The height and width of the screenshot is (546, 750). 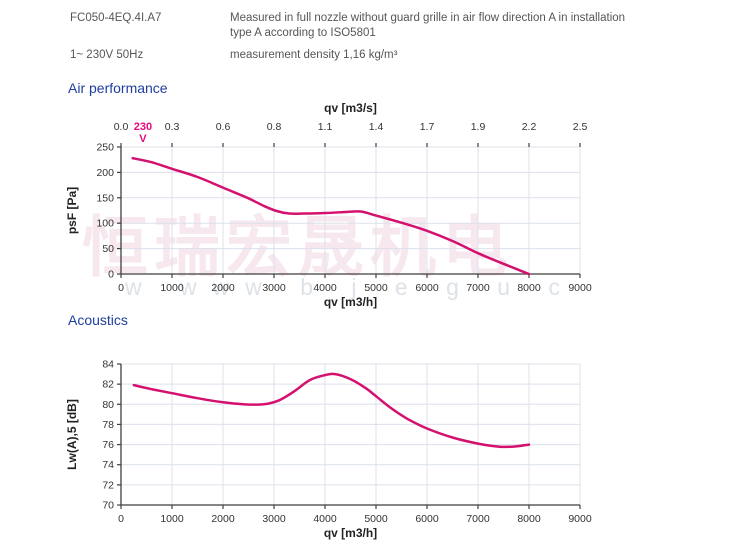 What do you see at coordinates (529, 127) in the screenshot?
I see `top-tick-label: 2.2` at bounding box center [529, 127].